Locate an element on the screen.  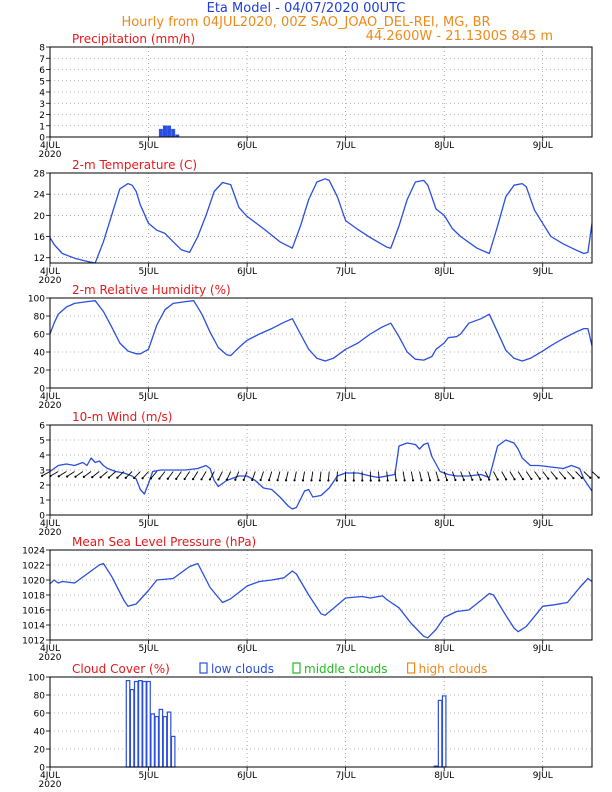
y-tick-label: 60 is located at coordinates (40, 715).